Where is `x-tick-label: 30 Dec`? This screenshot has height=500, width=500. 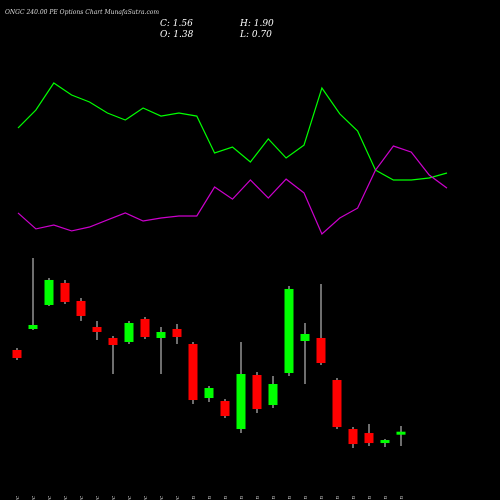 x-tick-label: 30 Dec is located at coordinates (162, 498).